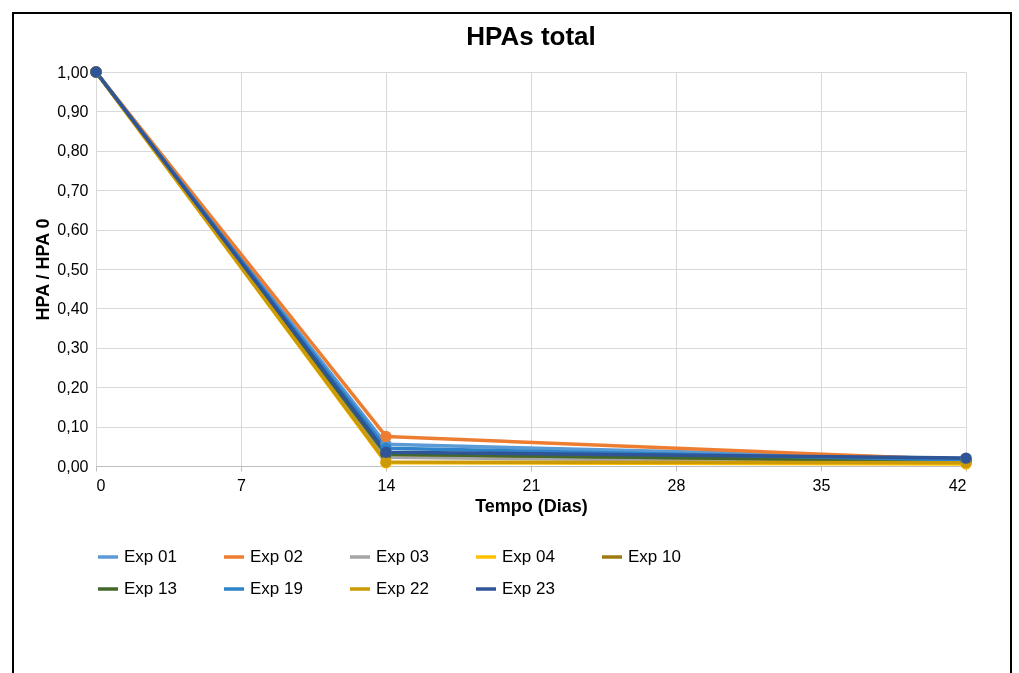  I want to click on legend-label: Exp 13, so click(150, 588).